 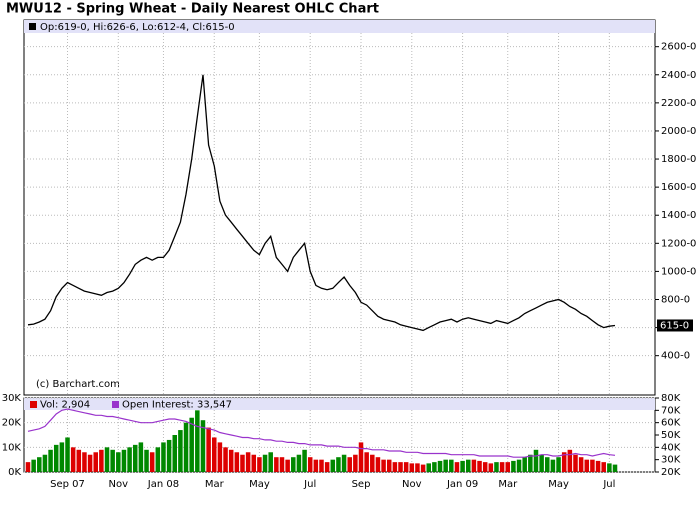 I want to click on y-tick-label: 1000-0, so click(x=678, y=271).